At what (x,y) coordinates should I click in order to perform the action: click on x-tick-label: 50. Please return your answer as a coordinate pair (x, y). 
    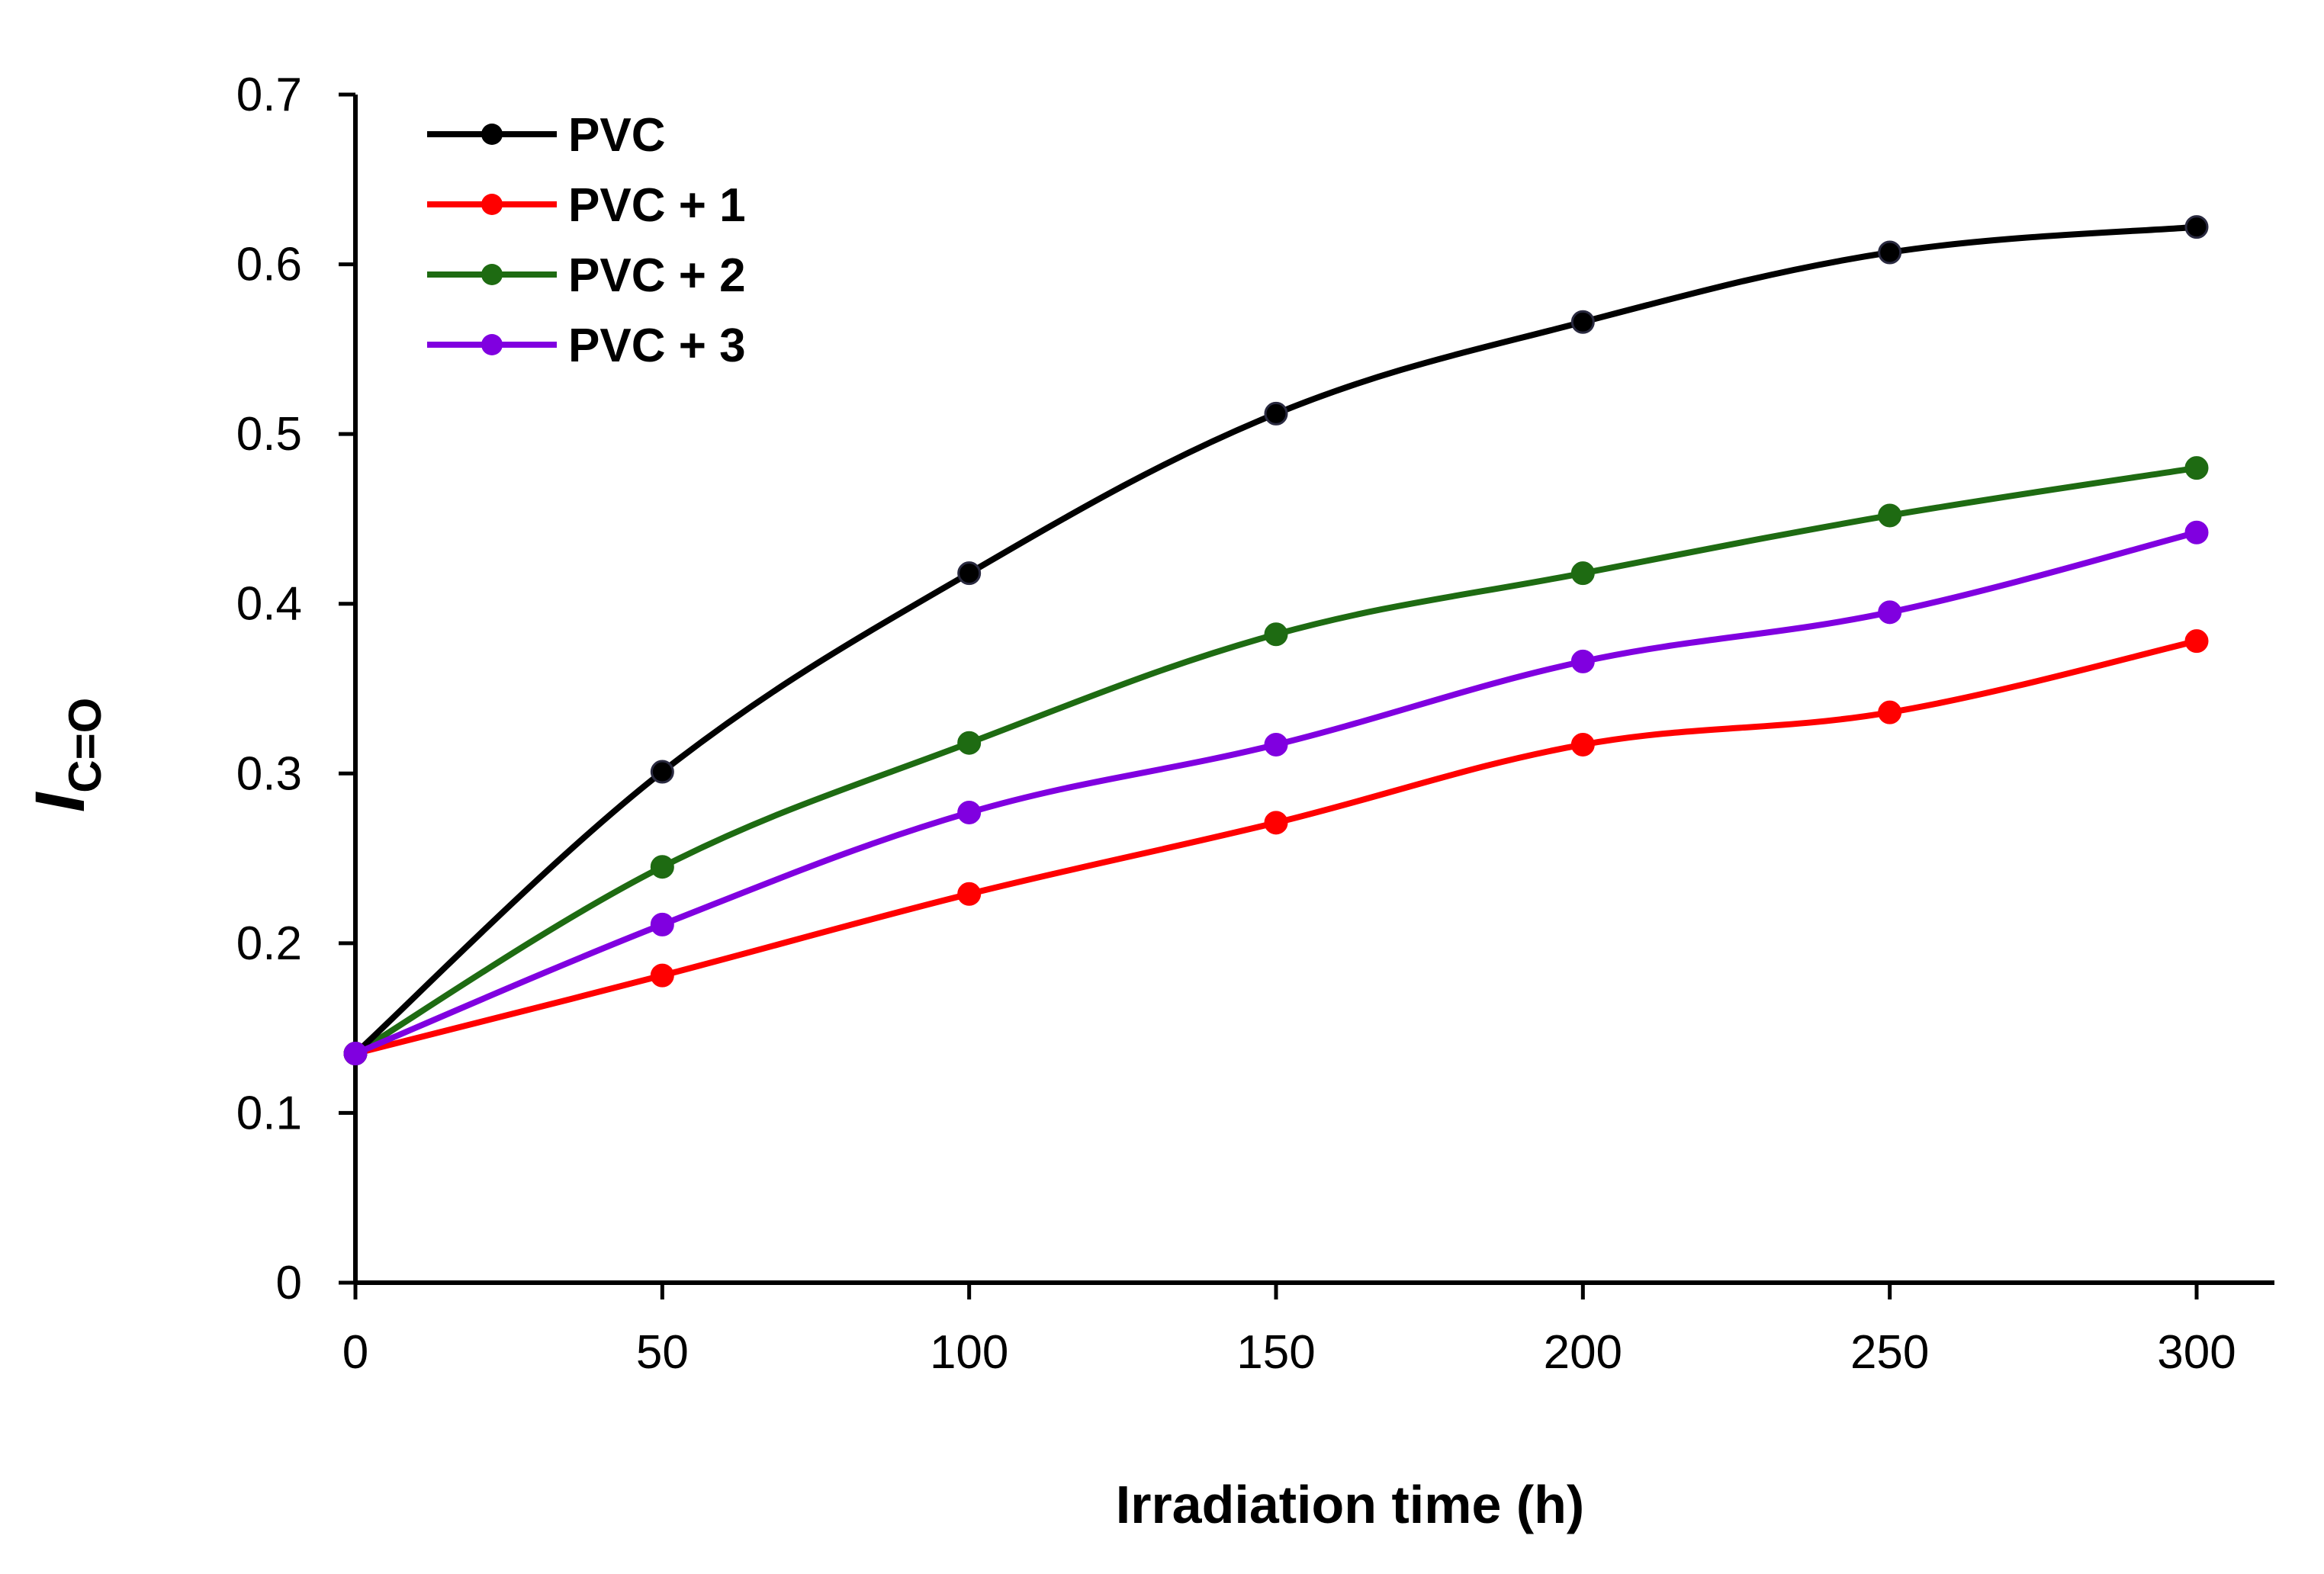
    Looking at the image, I should click on (662, 1352).